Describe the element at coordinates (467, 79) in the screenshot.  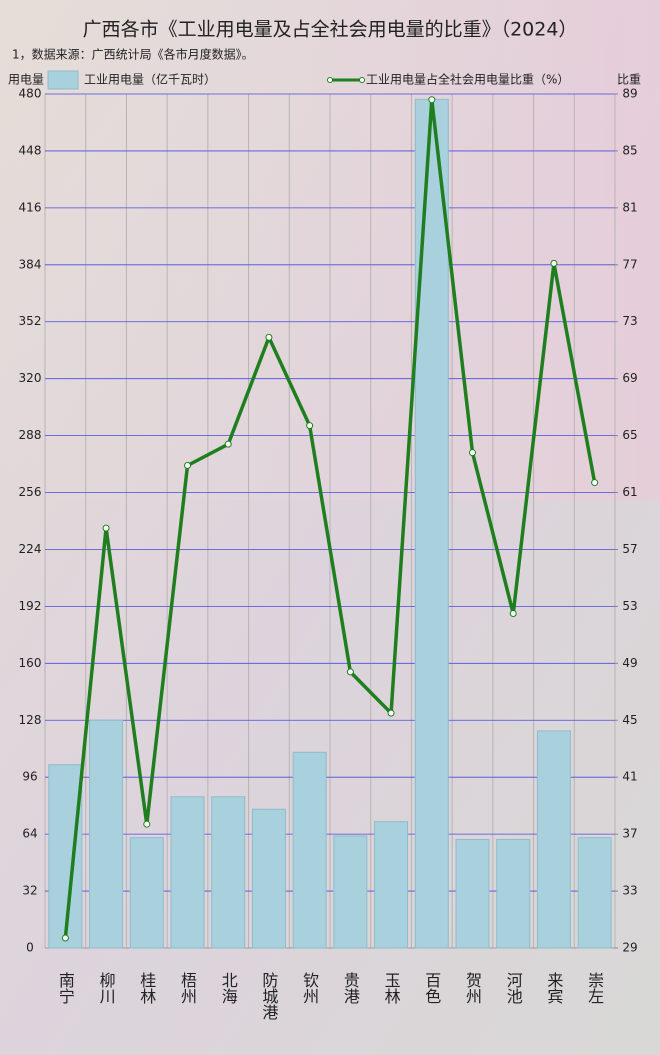
I see `legend-label: 工业用电量占全社会用电量比重（%）` at that location.